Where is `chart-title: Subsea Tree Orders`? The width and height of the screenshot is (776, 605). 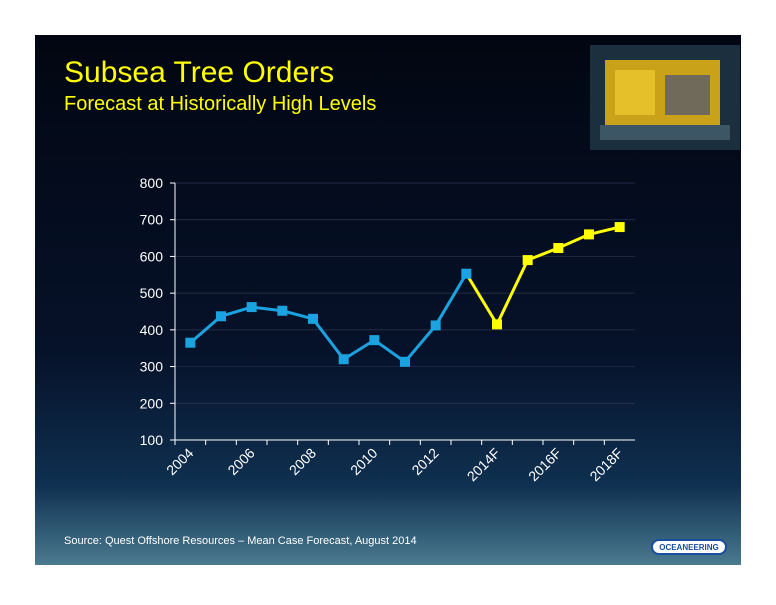
chart-title: Subsea Tree Orders is located at coordinates (199, 72).